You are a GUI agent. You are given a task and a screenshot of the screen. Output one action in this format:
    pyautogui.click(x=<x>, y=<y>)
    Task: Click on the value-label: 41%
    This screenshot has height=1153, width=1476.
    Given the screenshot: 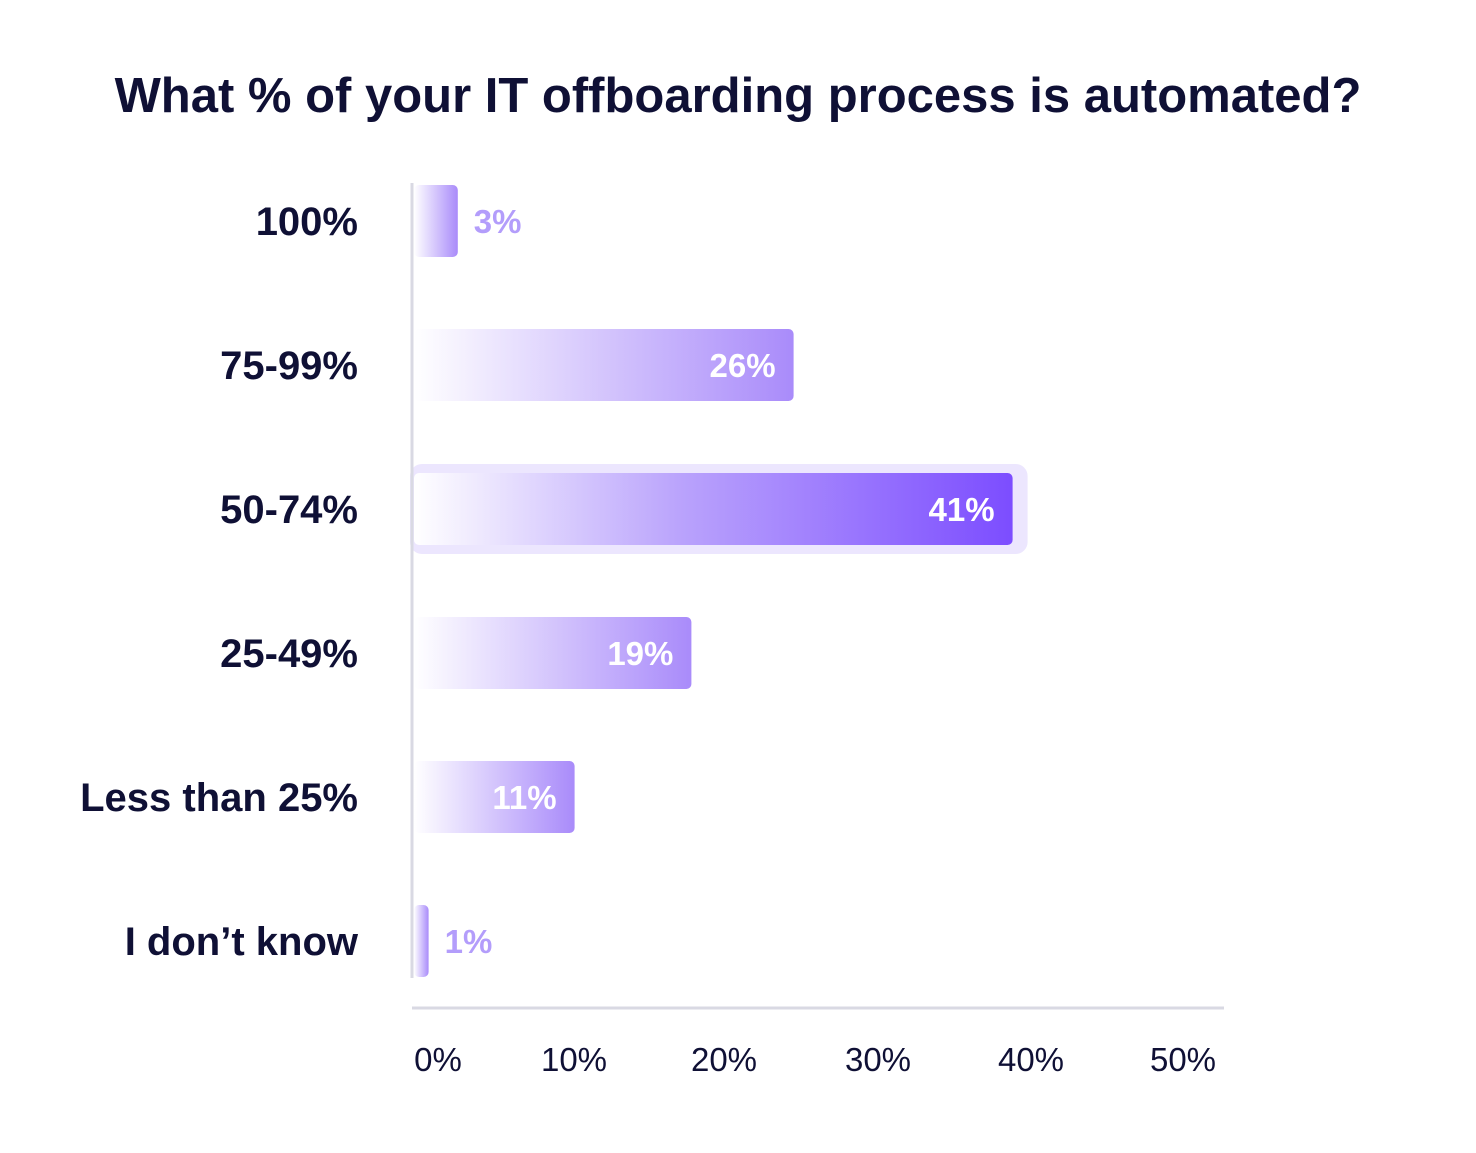 What is the action you would take?
    pyautogui.click(x=962, y=509)
    